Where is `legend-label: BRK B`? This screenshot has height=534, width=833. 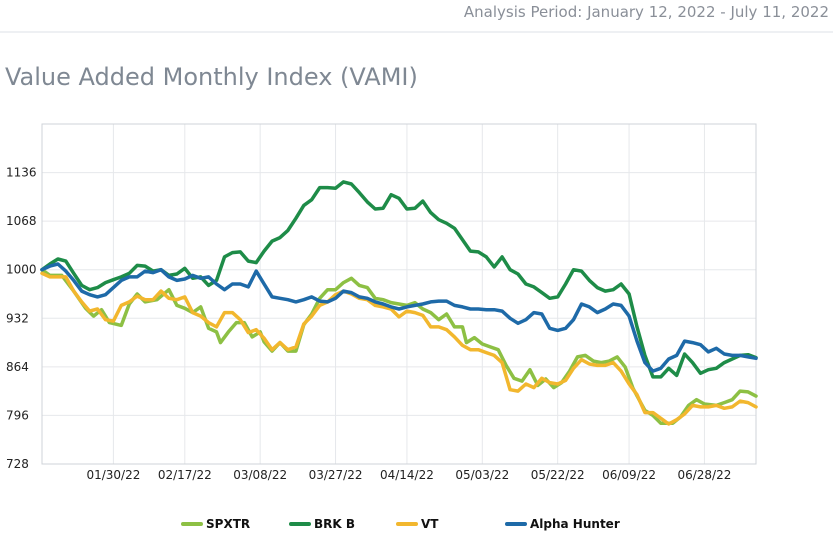
legend-label: BRK B is located at coordinates (334, 524).